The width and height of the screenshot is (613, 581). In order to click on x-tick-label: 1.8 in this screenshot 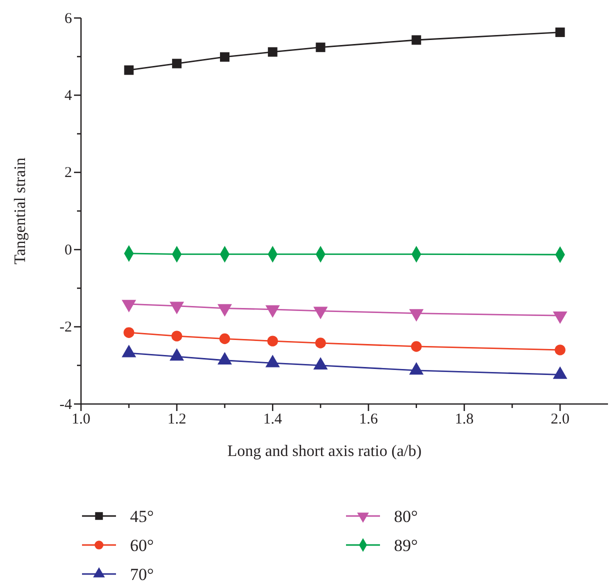, I will do `click(464, 420)`.